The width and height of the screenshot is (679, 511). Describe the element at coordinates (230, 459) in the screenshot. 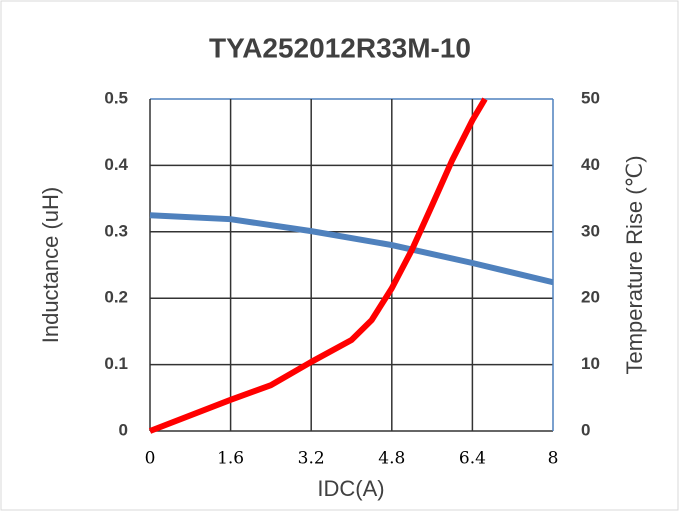

I see `x-tick-label: 1.6` at that location.